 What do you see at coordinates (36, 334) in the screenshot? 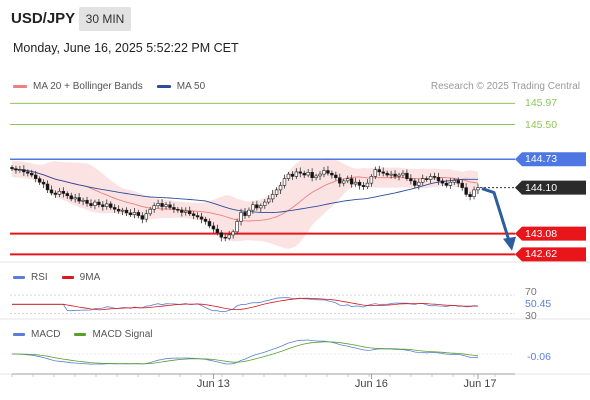
I see `legend-macd: MACD` at bounding box center [36, 334].